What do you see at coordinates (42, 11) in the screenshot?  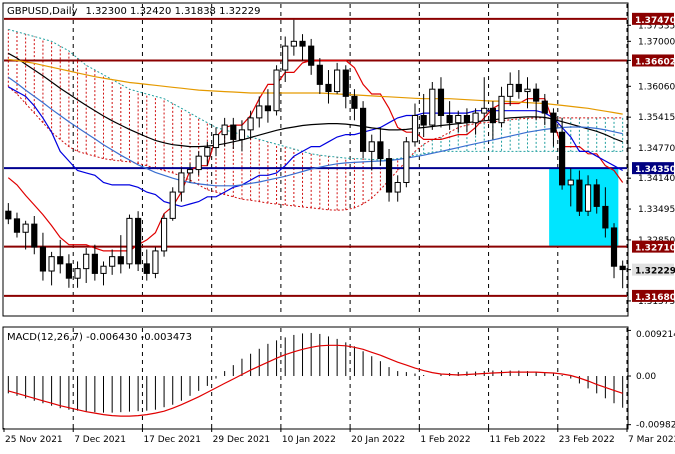 I see `chart-title: GBPUSD,Daily` at bounding box center [42, 11].